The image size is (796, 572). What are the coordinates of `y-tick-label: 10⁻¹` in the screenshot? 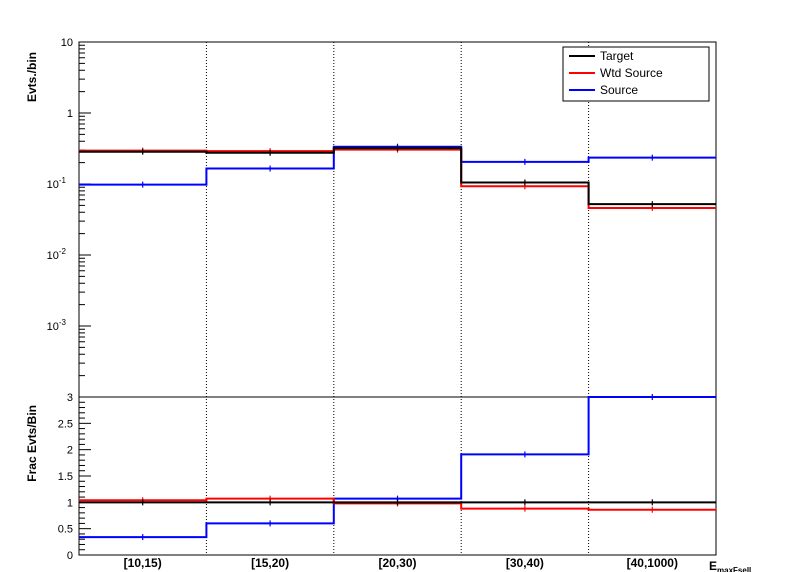 It's located at (57, 183).